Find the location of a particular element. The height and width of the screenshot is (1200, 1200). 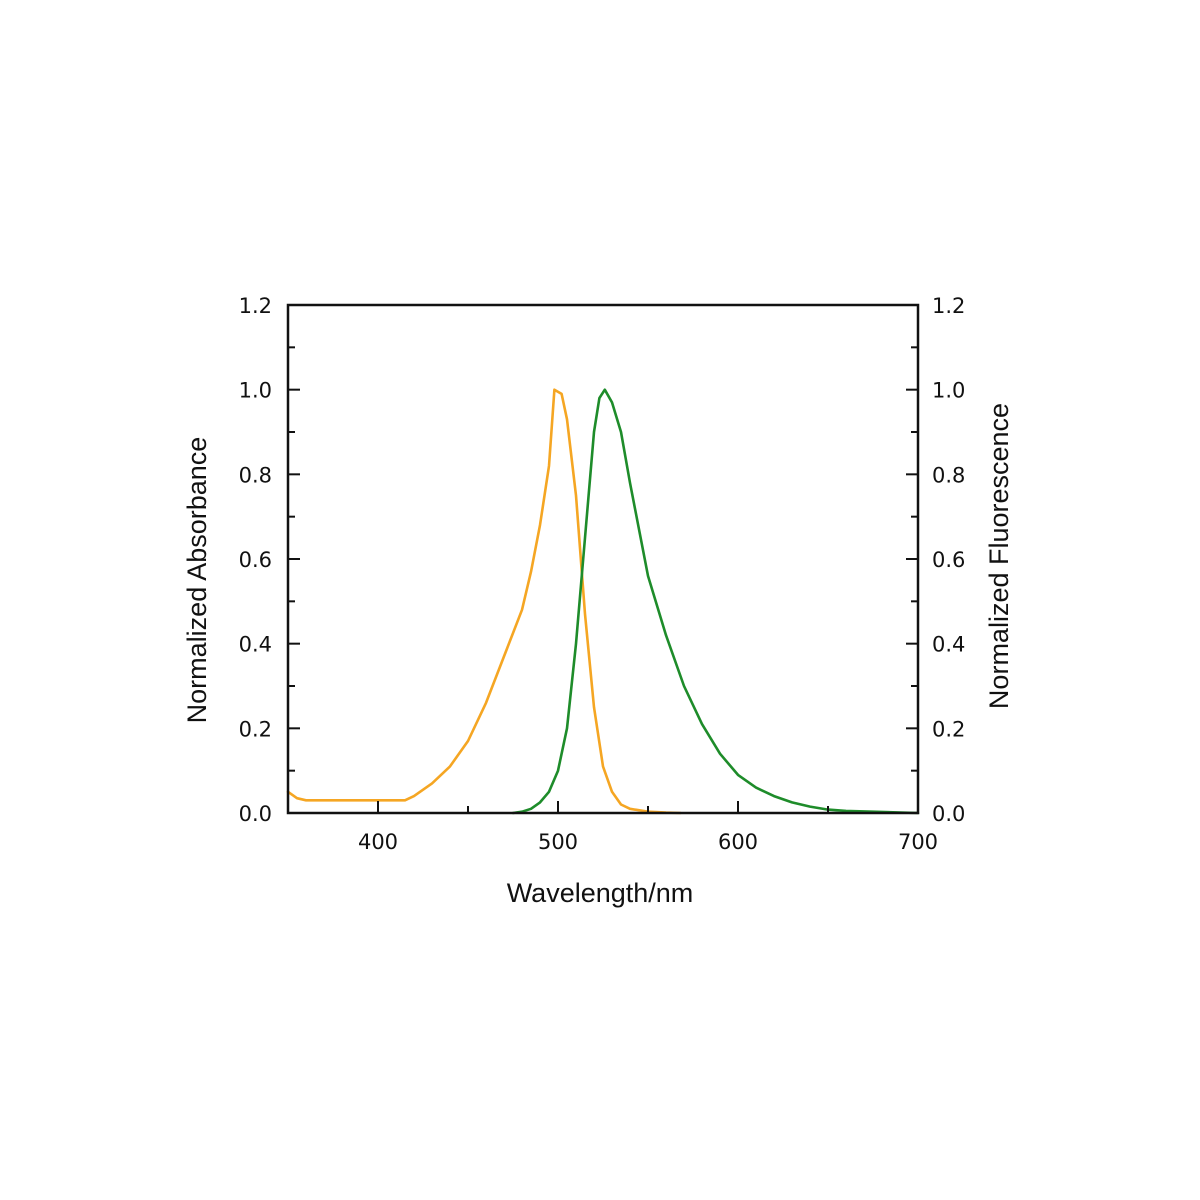

y-axis-label-right: Normalized Fluorescence is located at coordinates (999, 556).